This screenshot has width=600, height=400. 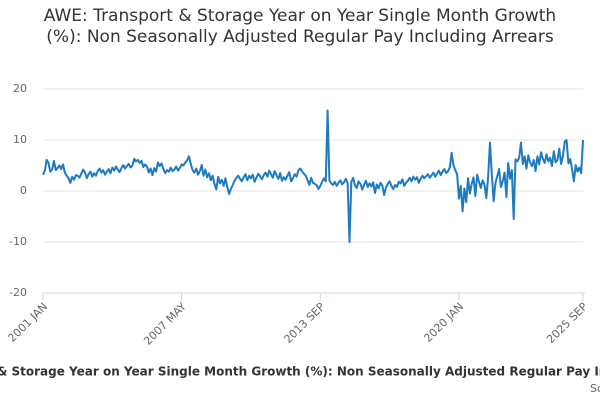 I want to click on y-tick-label: -10, so click(x=18, y=241).